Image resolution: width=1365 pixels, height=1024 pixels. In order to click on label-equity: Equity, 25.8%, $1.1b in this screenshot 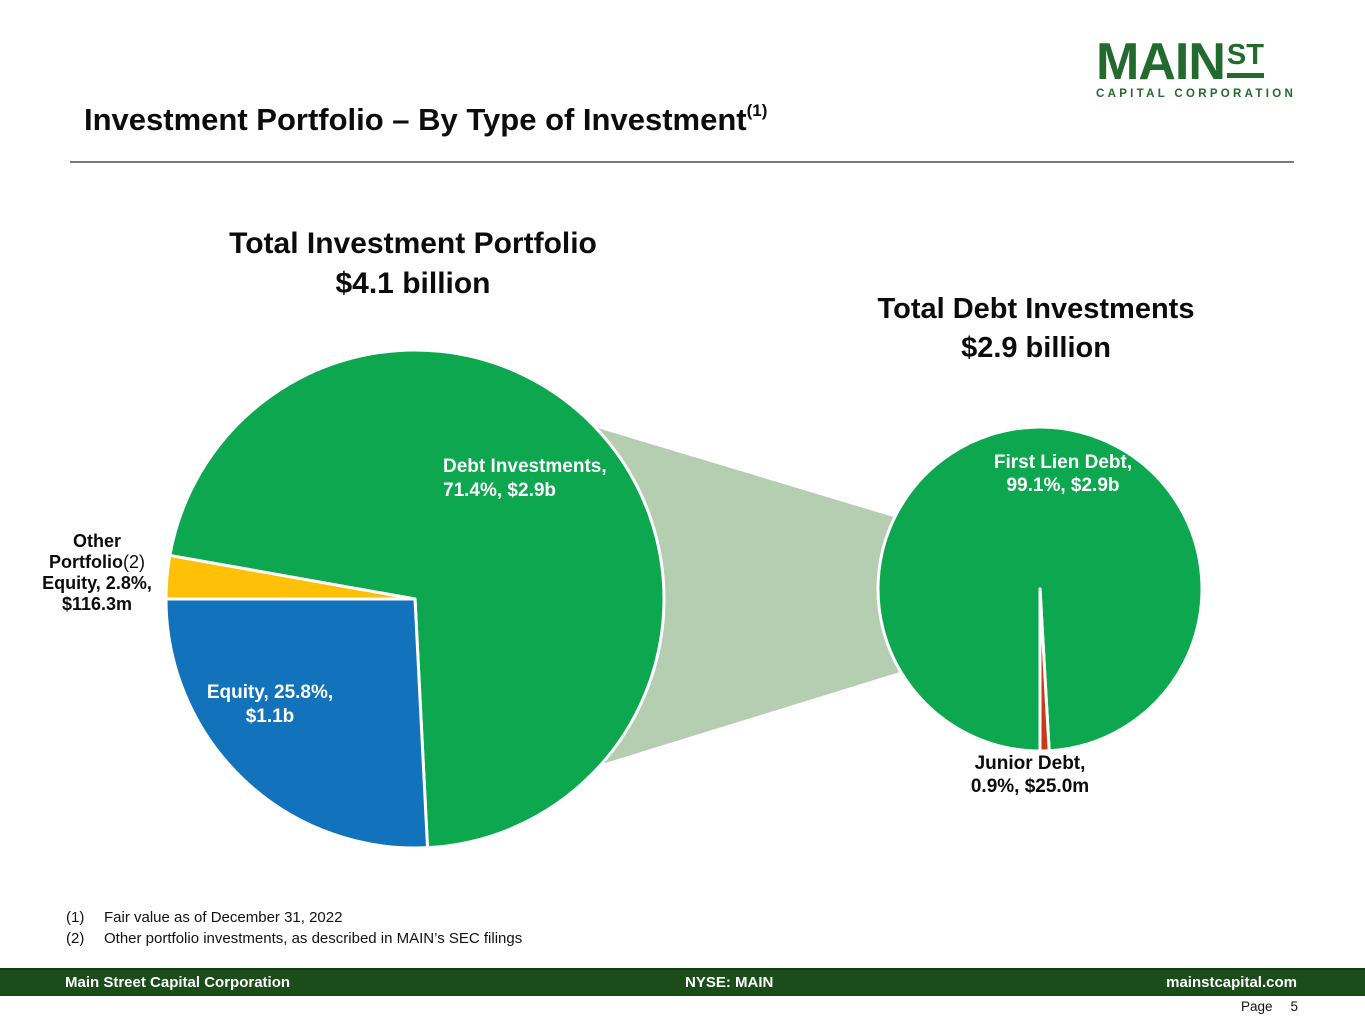, I will do `click(270, 704)`.